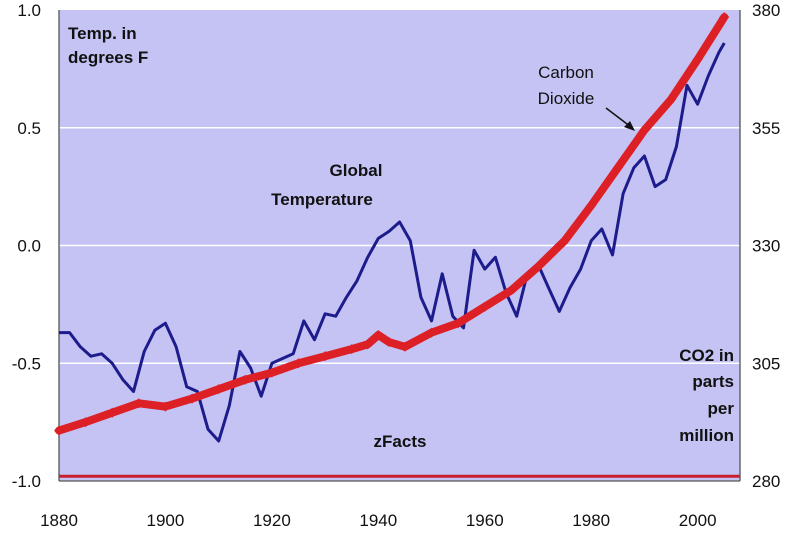 Image resolution: width=792 pixels, height=534 pixels. I want to click on x-tick-1920: 1920, so click(272, 520).